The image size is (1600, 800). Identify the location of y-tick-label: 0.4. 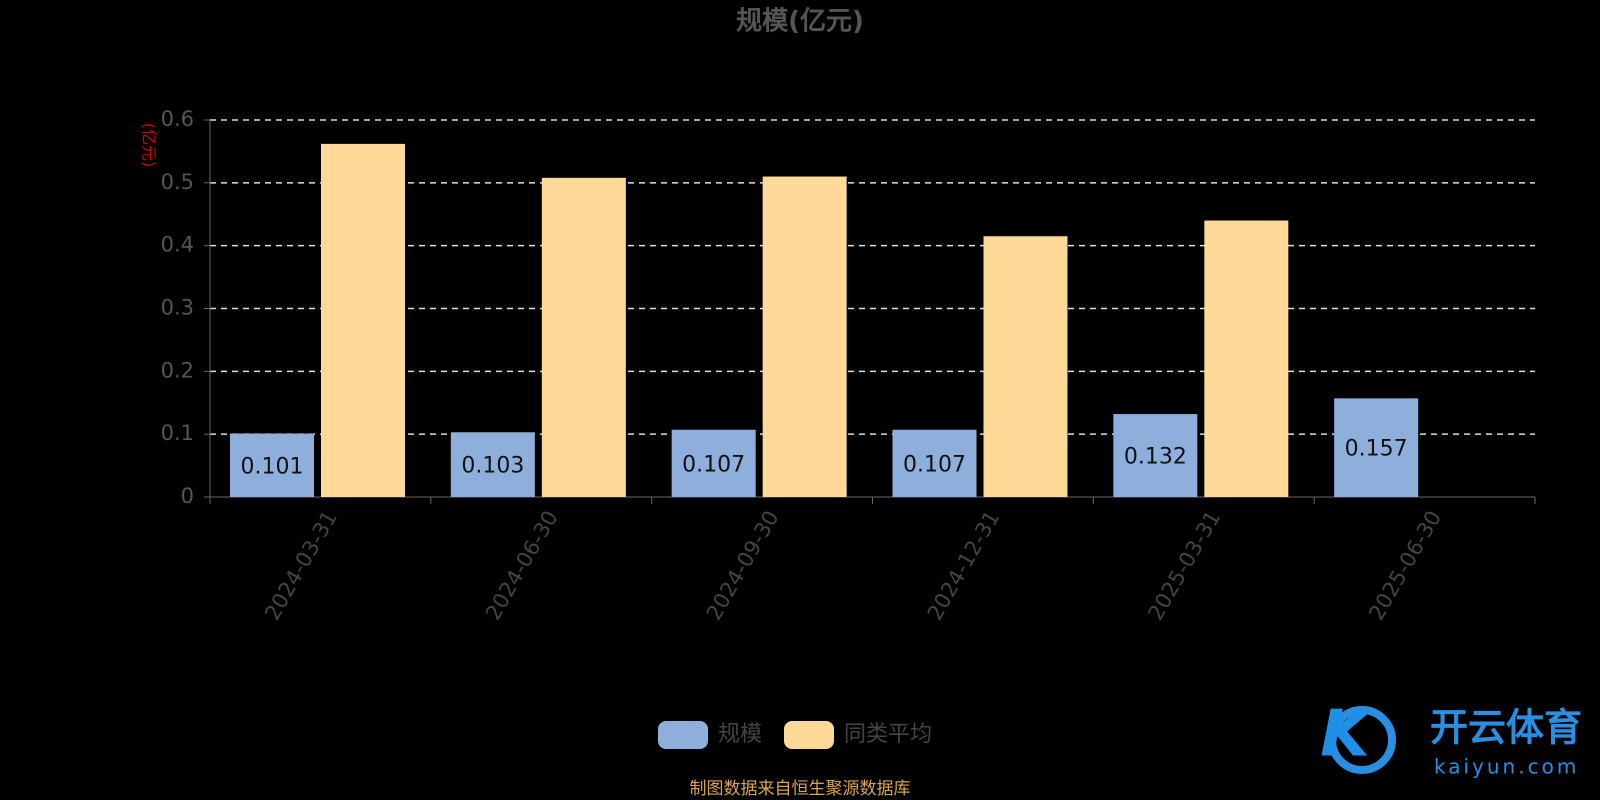
(177, 245).